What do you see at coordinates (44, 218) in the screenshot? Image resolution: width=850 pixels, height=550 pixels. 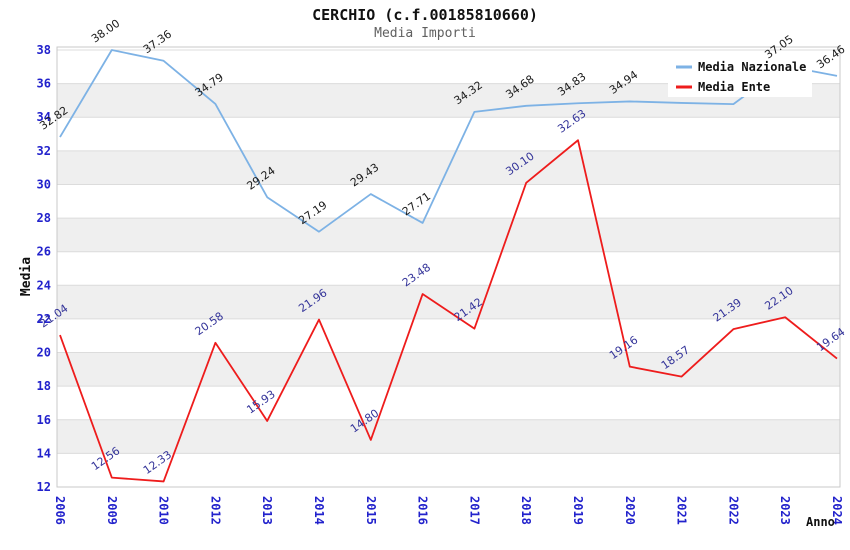 I see `y-tick-label: 28` at bounding box center [44, 218].